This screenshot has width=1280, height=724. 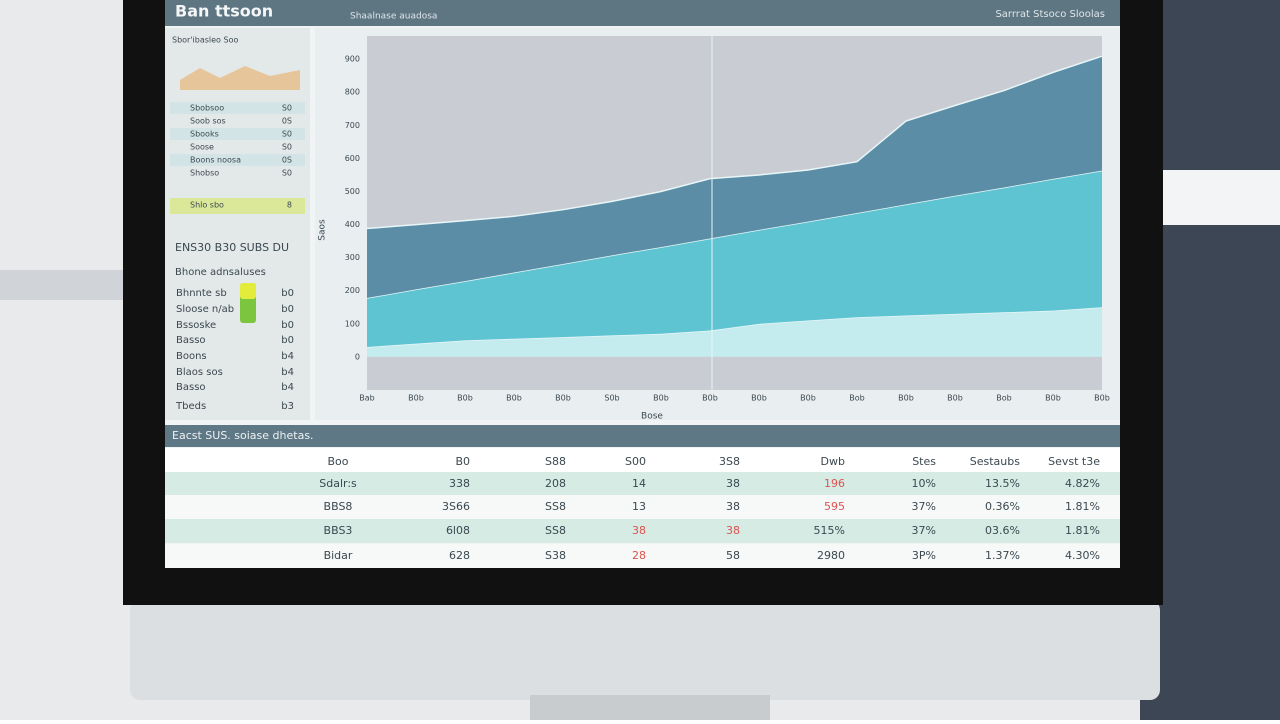 I want to click on sidebar-item-value: S0, so click(x=287, y=108).